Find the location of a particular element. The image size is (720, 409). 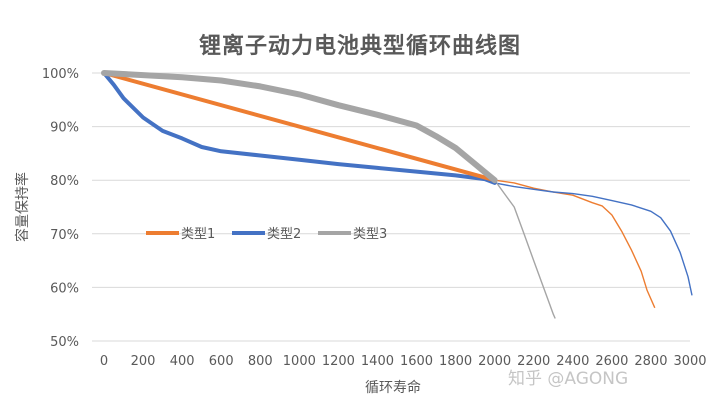

legend-label: 类型2 is located at coordinates (284, 234).